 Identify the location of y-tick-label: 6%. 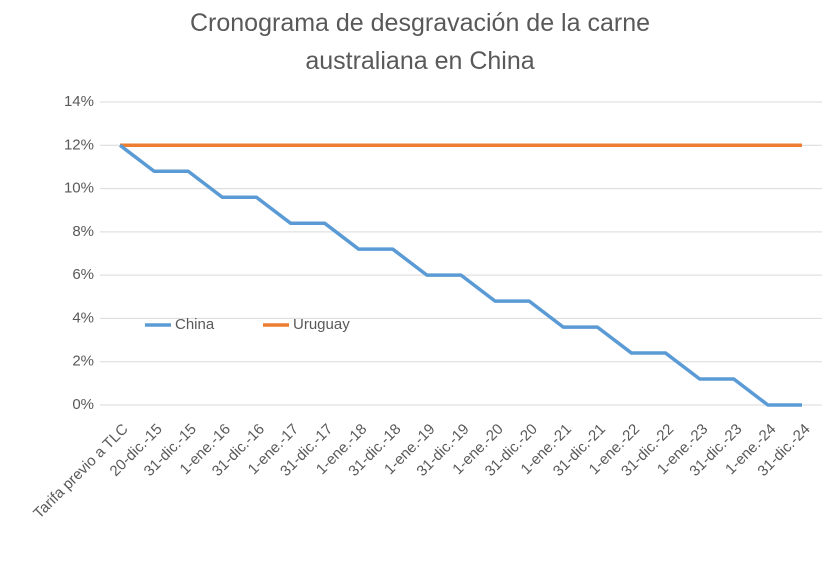
(83, 274).